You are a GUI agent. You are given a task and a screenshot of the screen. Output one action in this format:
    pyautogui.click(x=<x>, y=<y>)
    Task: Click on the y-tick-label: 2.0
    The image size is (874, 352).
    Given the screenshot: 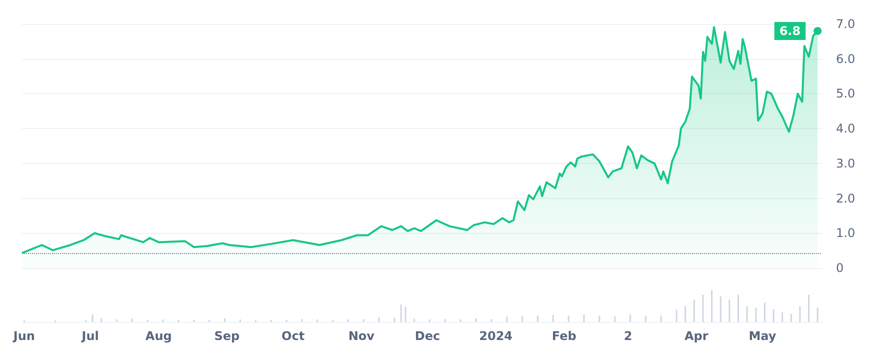 What is the action you would take?
    pyautogui.click(x=846, y=198)
    